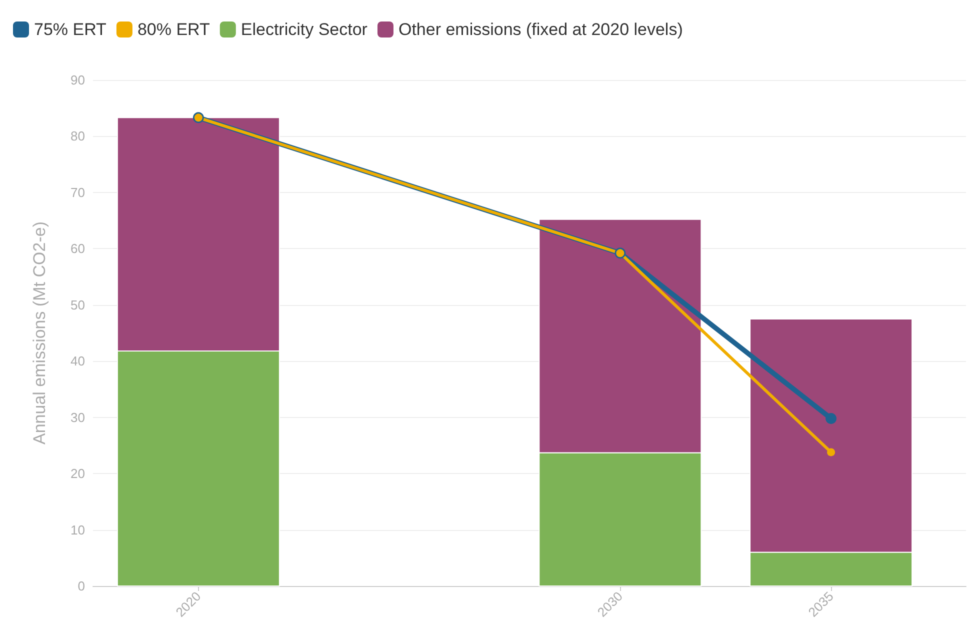 This screenshot has width=976, height=637. What do you see at coordinates (304, 29) in the screenshot?
I see `legend-label: Electricity Sector` at bounding box center [304, 29].